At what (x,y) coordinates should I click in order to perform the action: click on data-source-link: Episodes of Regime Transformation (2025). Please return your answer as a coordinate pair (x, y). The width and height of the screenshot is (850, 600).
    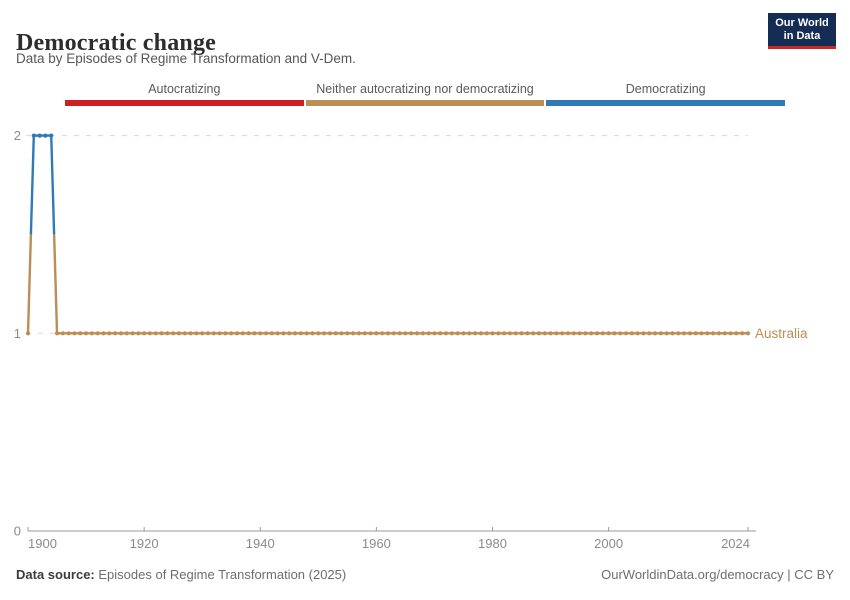
    Looking at the image, I should click on (222, 574).